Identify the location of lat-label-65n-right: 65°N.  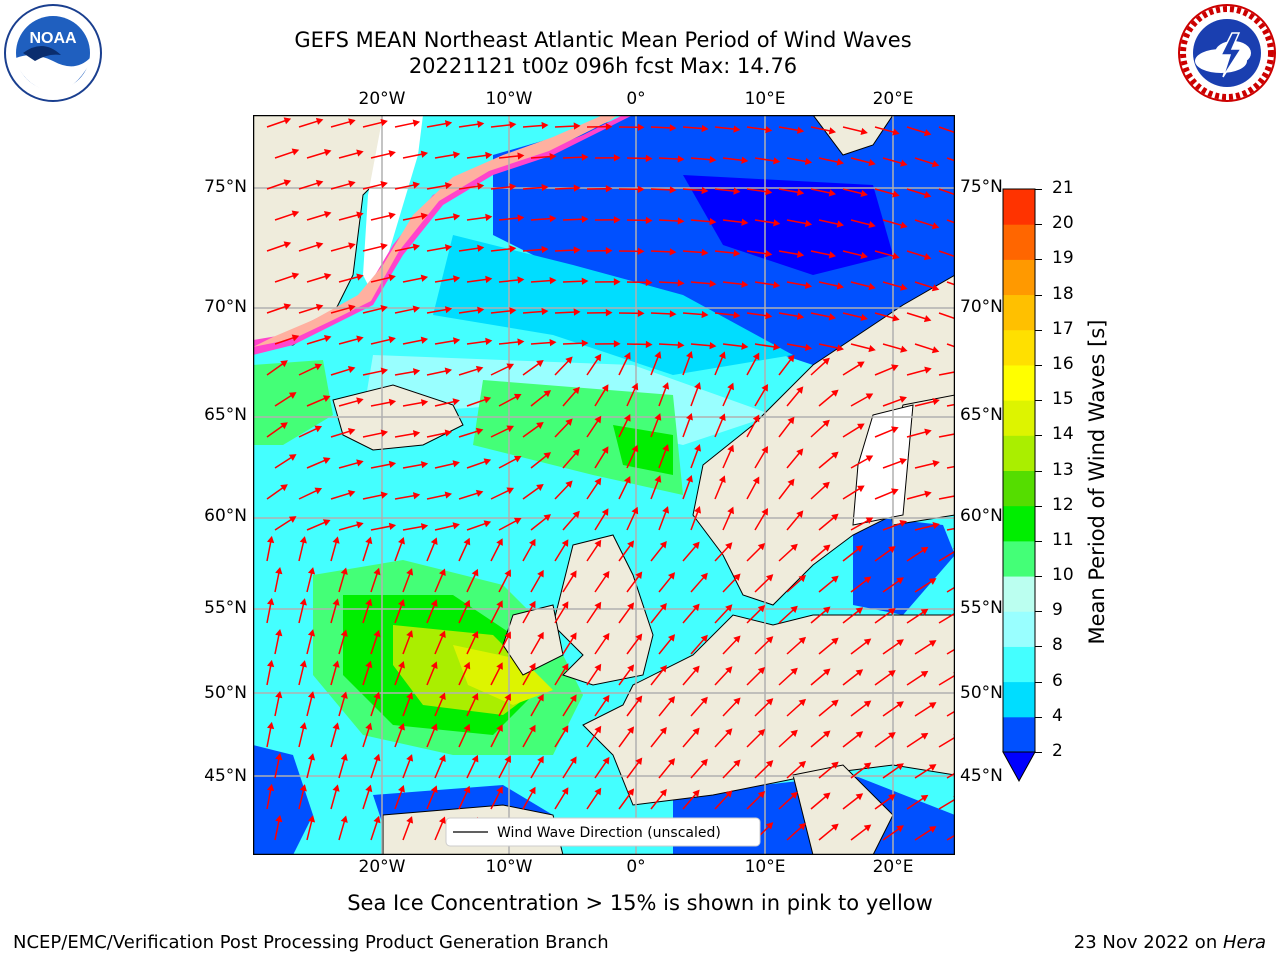
(981, 415).